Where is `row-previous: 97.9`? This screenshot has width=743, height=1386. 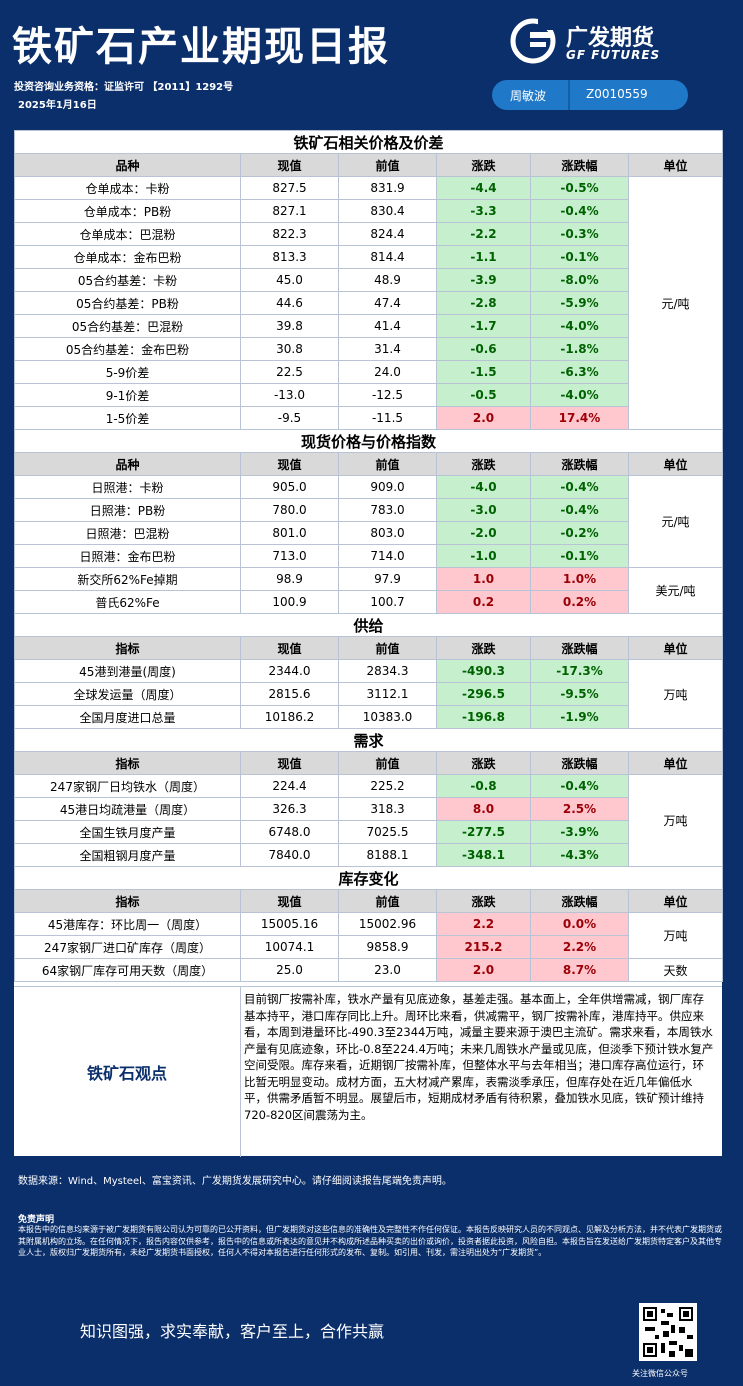 row-previous: 97.9 is located at coordinates (387, 579).